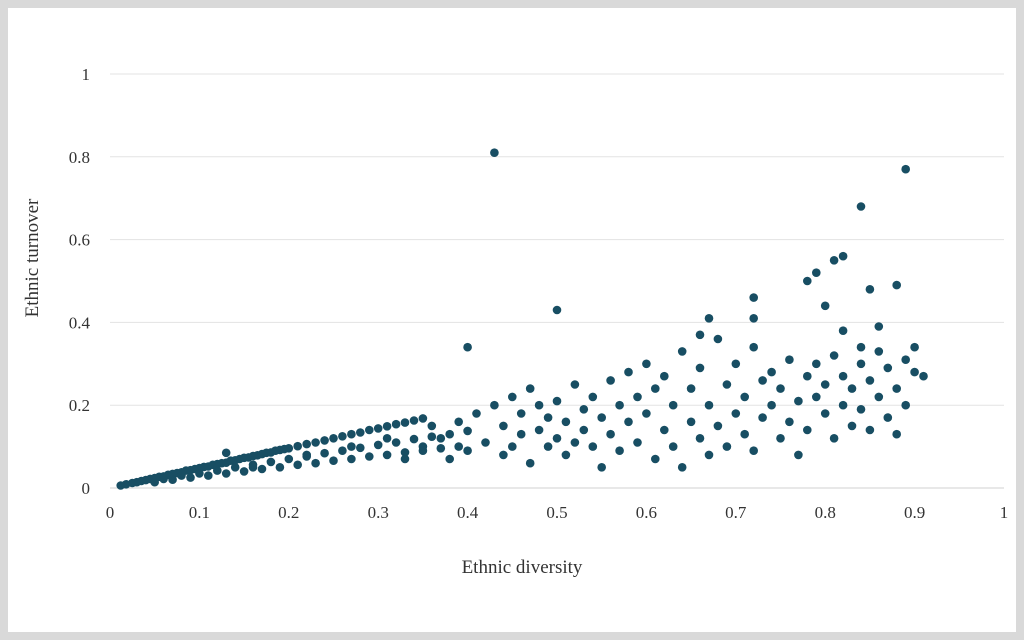 Image resolution: width=1024 pixels, height=640 pixels. Describe the element at coordinates (1004, 512) in the screenshot. I see `x-tick-label: 1` at that location.